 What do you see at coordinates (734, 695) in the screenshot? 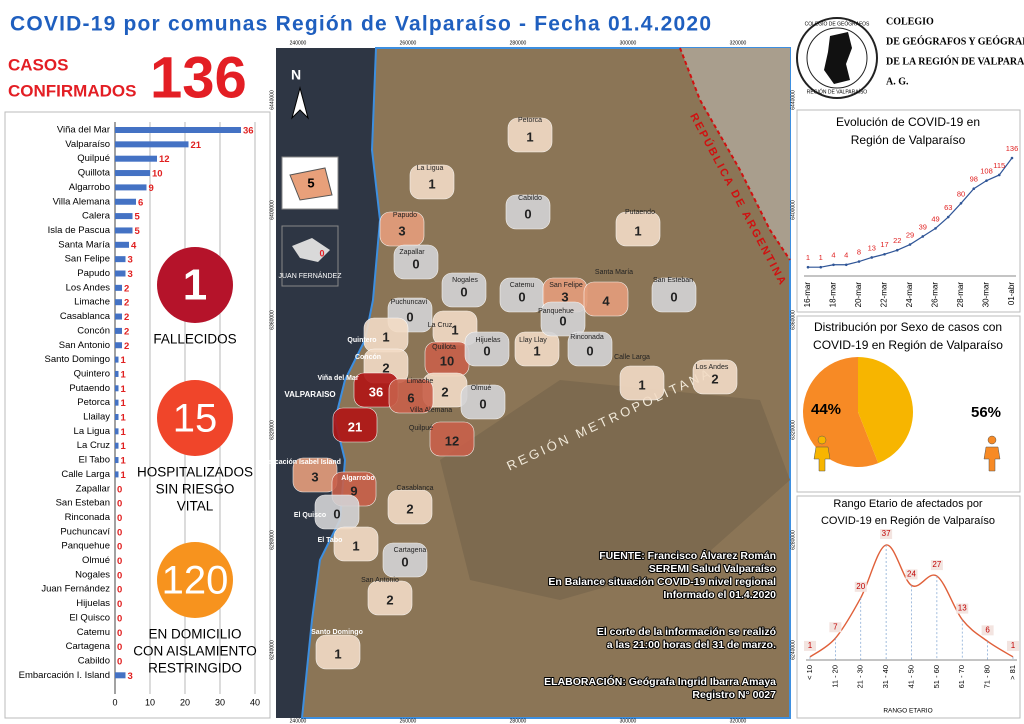
I see `source-text: Registro N° 0027` at bounding box center [734, 695].